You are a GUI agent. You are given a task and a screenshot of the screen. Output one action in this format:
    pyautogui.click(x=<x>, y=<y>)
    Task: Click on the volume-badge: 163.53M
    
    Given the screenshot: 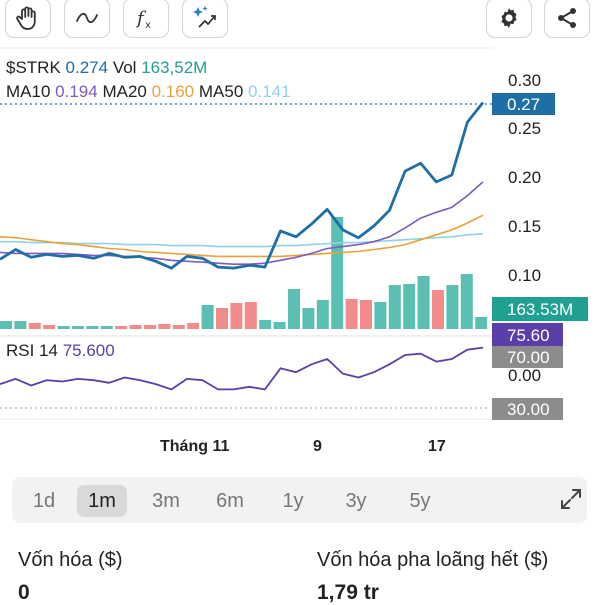 What is the action you would take?
    pyautogui.click(x=540, y=309)
    